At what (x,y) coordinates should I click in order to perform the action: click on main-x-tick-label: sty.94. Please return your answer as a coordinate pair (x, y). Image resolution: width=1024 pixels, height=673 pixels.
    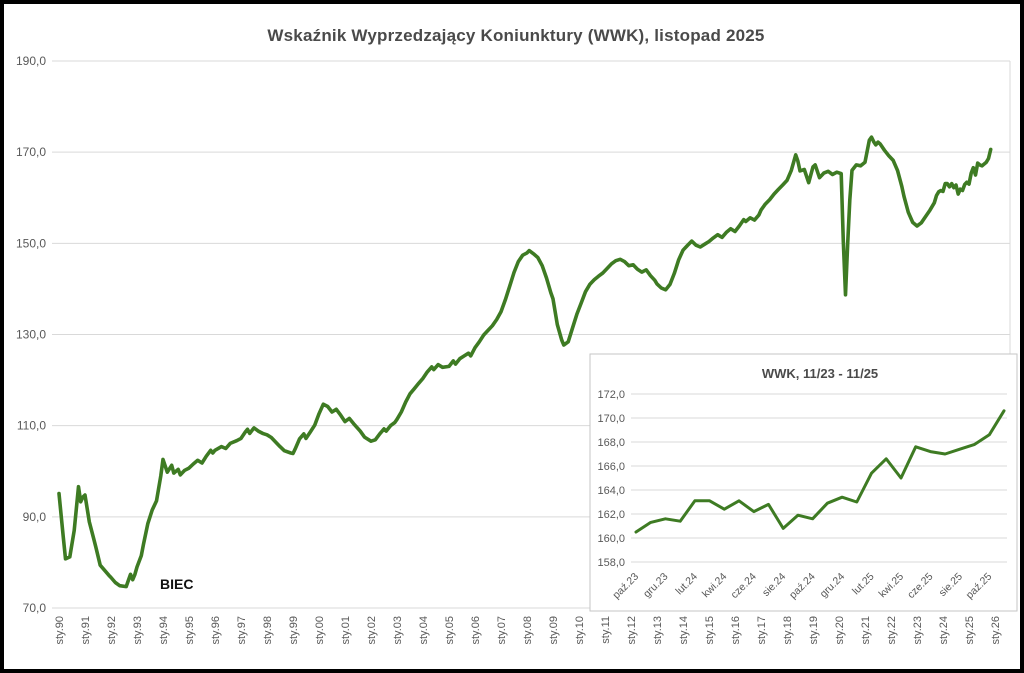
    Looking at the image, I should click on (164, 630).